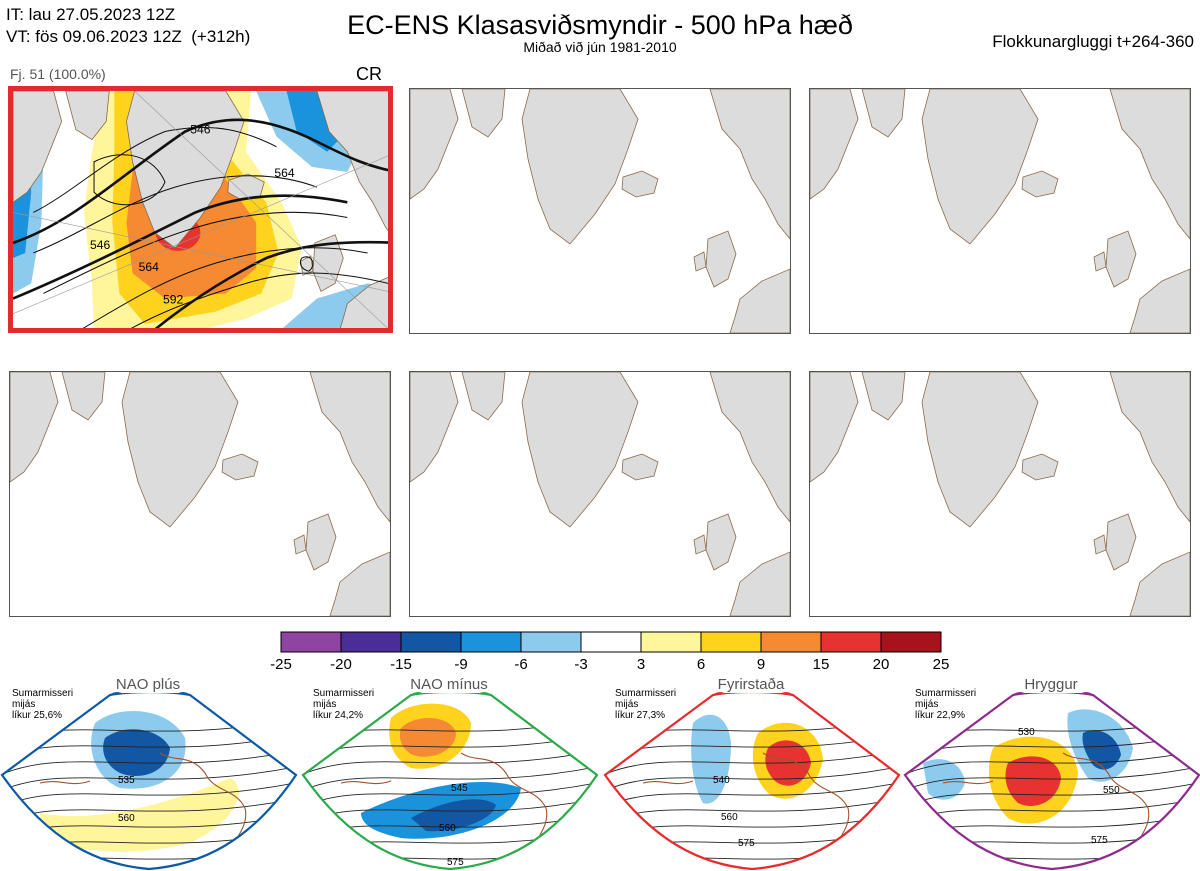  I want to click on regime-map: 540 560 575, so click(752, 782).